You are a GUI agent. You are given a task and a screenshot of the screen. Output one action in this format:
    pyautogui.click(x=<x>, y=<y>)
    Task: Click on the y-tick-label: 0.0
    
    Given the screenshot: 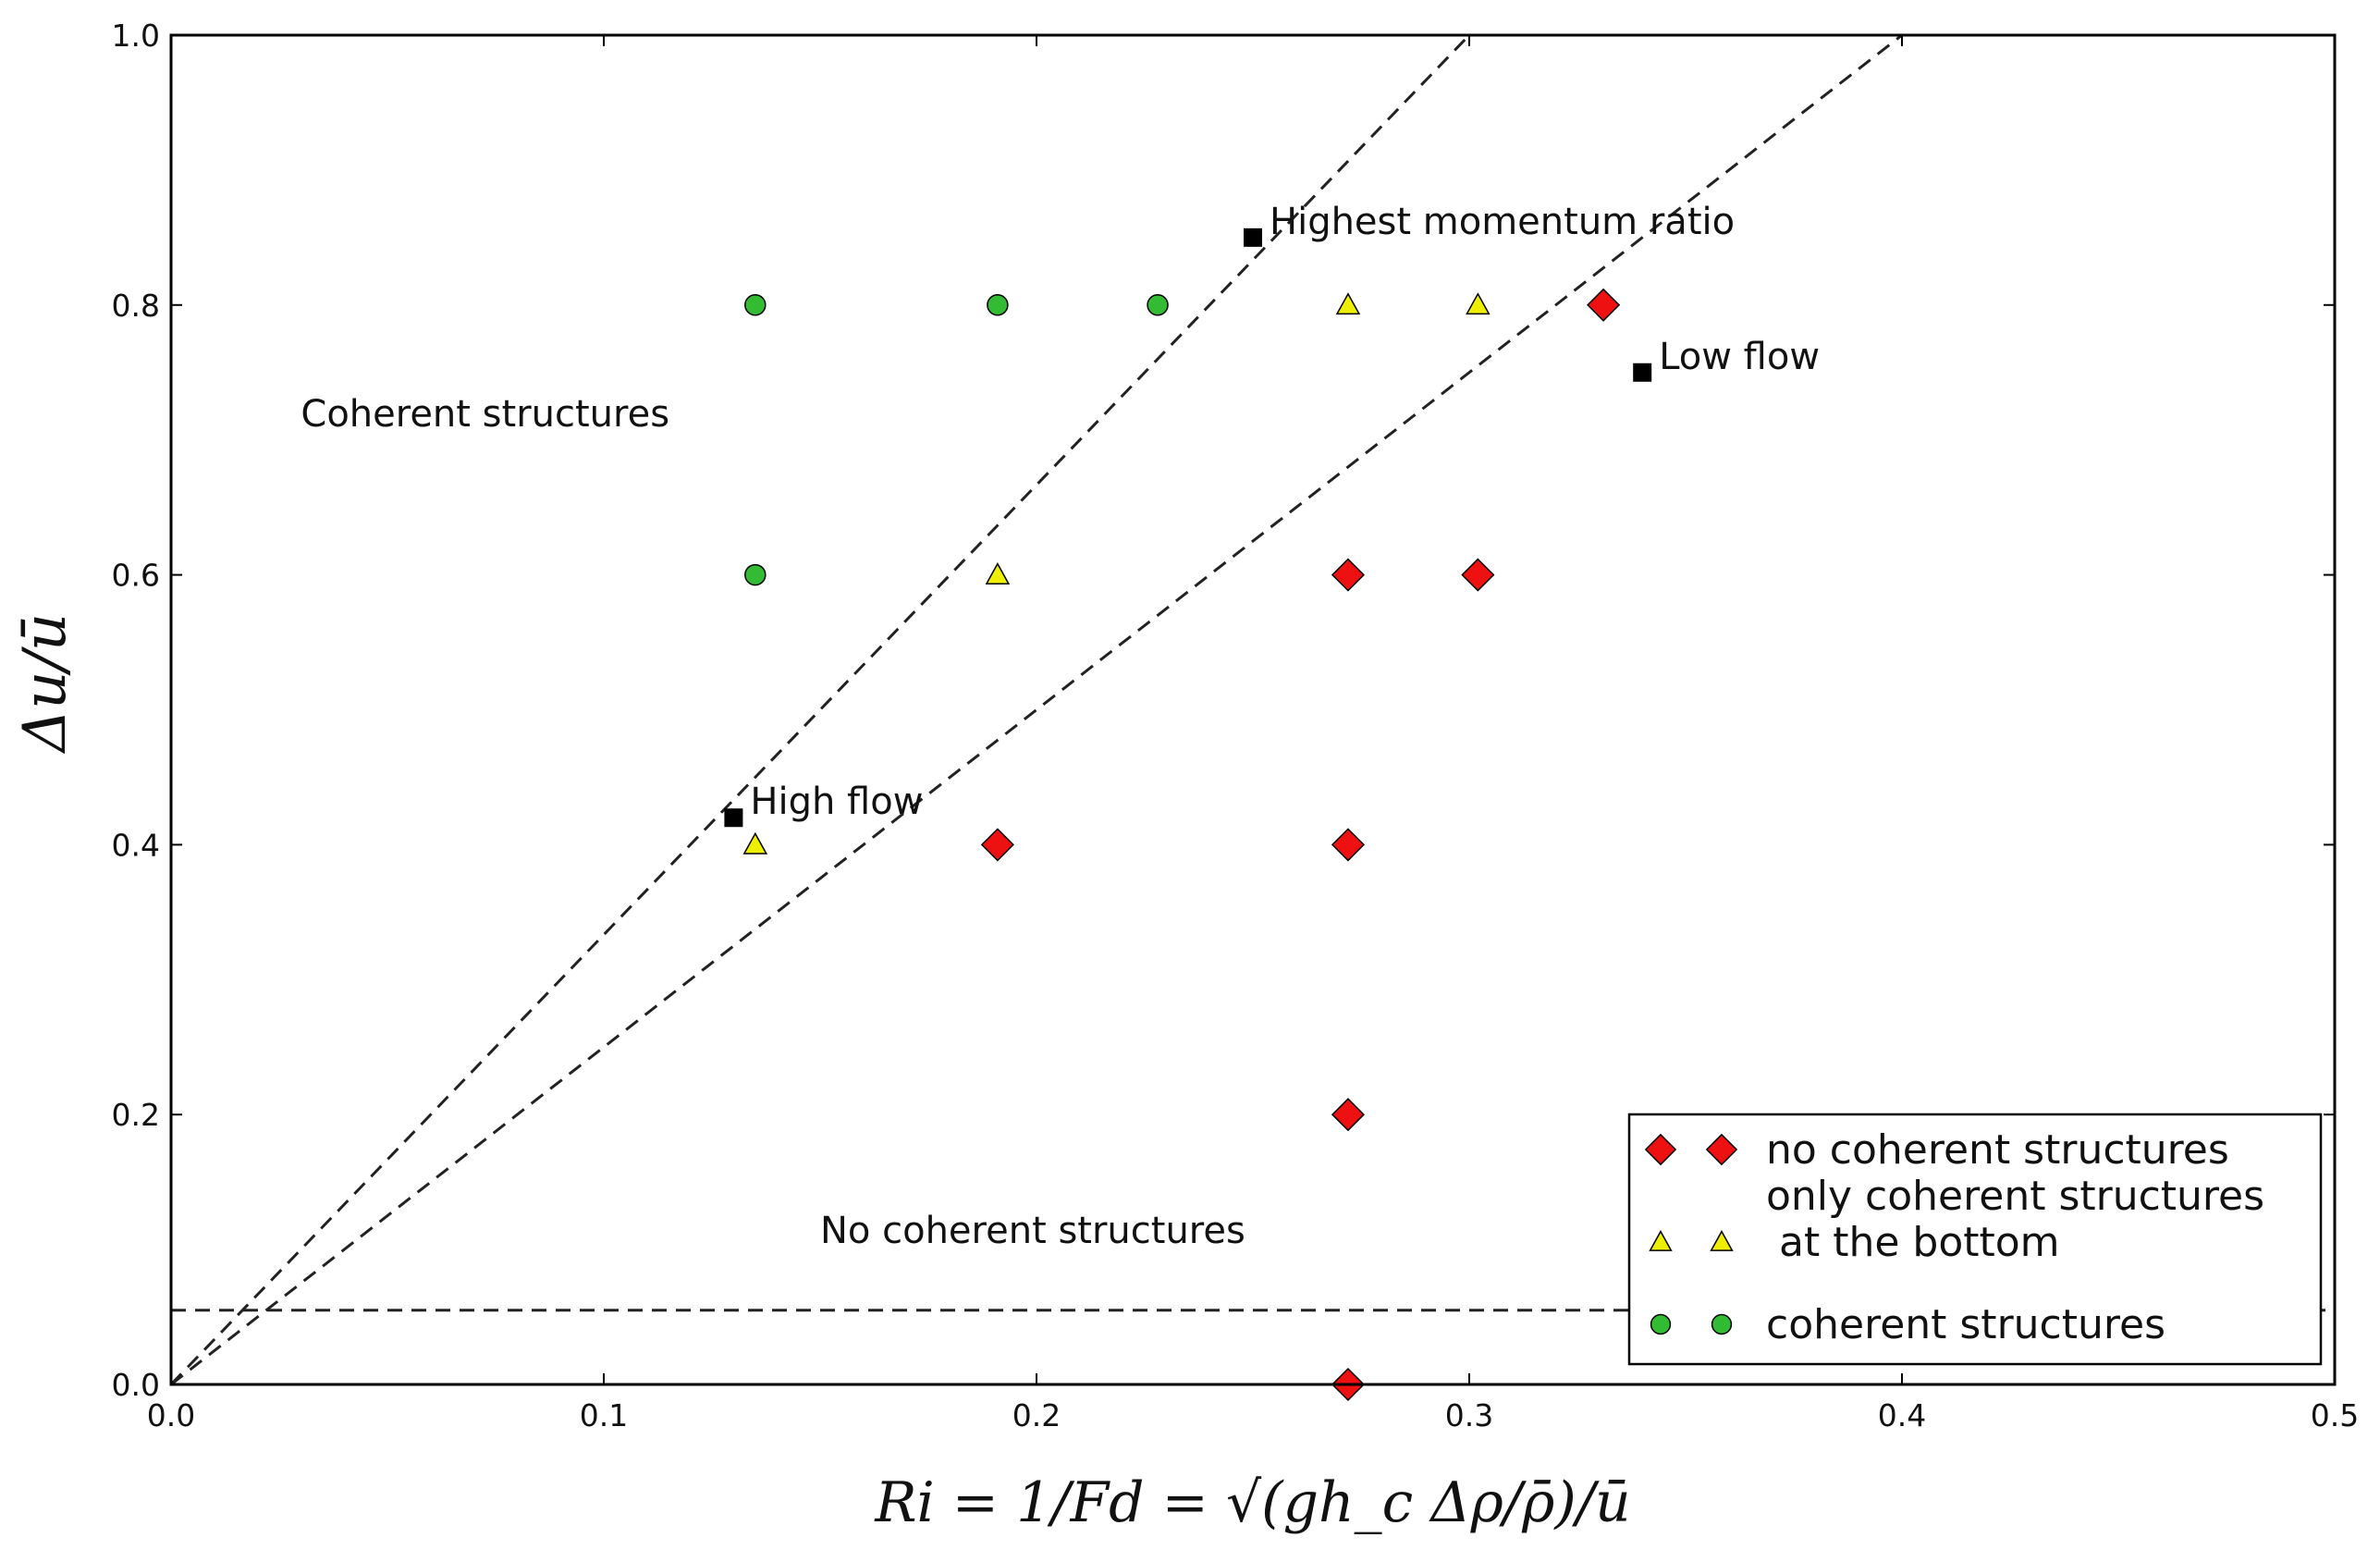 What is the action you would take?
    pyautogui.click(x=136, y=1385)
    